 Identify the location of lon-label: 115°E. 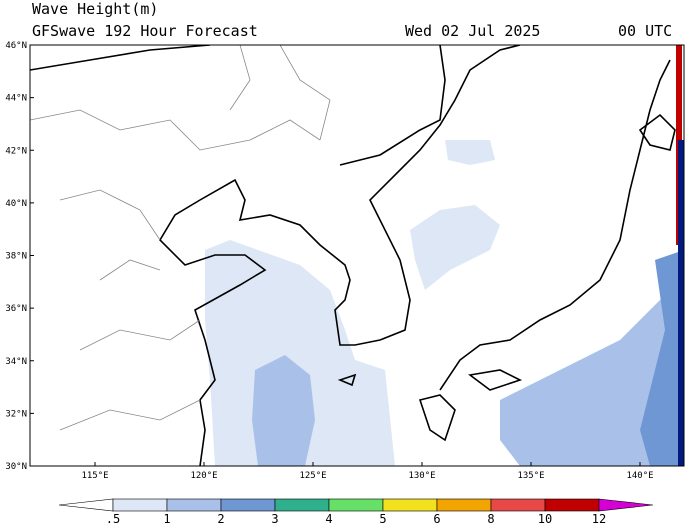
(94, 476).